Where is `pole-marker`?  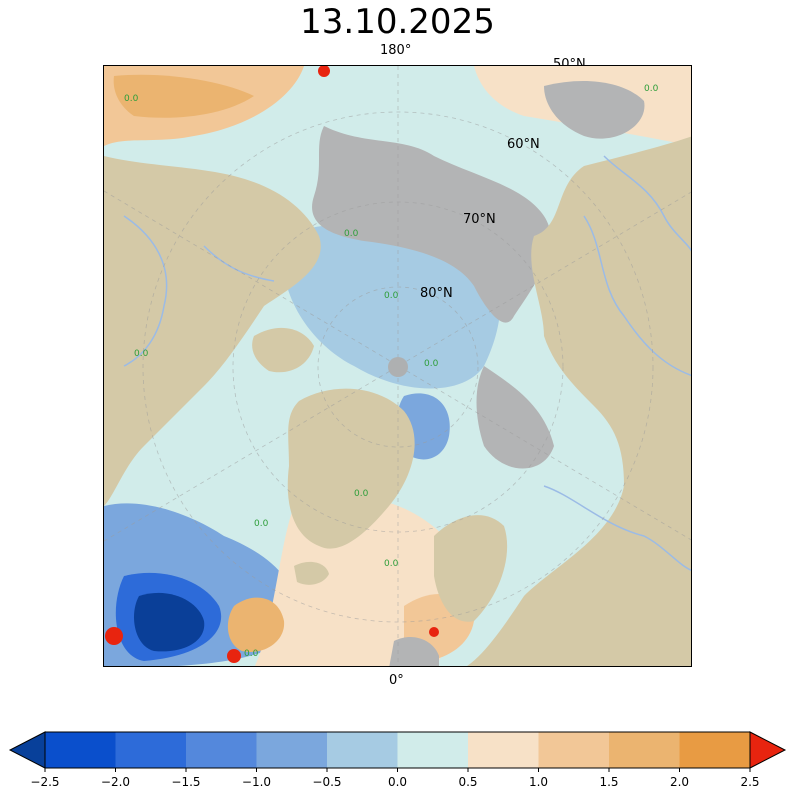 pole-marker is located at coordinates (398, 367).